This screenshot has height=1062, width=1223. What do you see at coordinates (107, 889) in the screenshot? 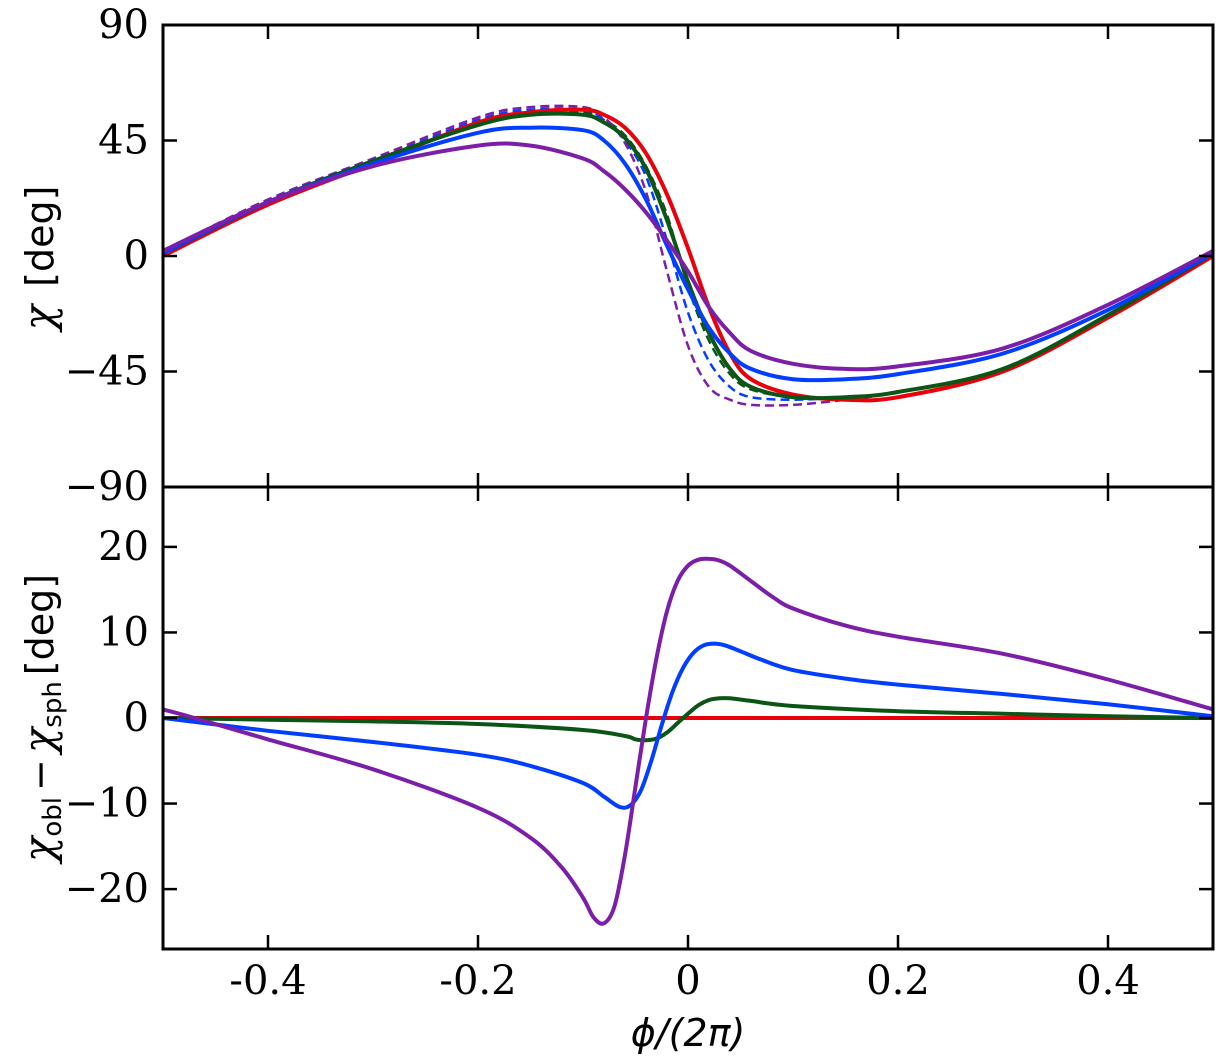
I see `bottom-ytick-label: −20` at bounding box center [107, 889].